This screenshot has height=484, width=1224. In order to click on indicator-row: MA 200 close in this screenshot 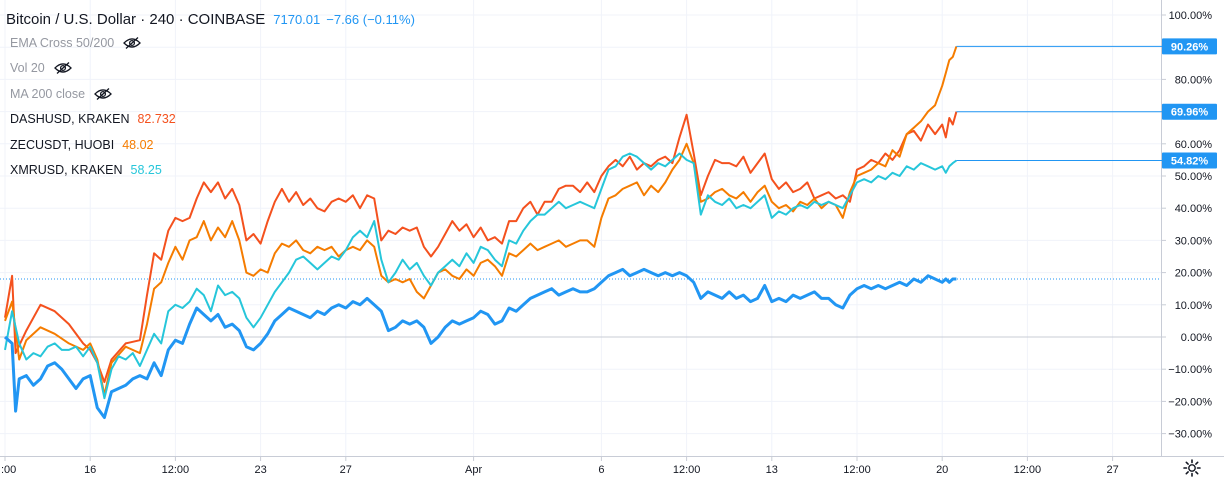, I will do `click(210, 94)`.